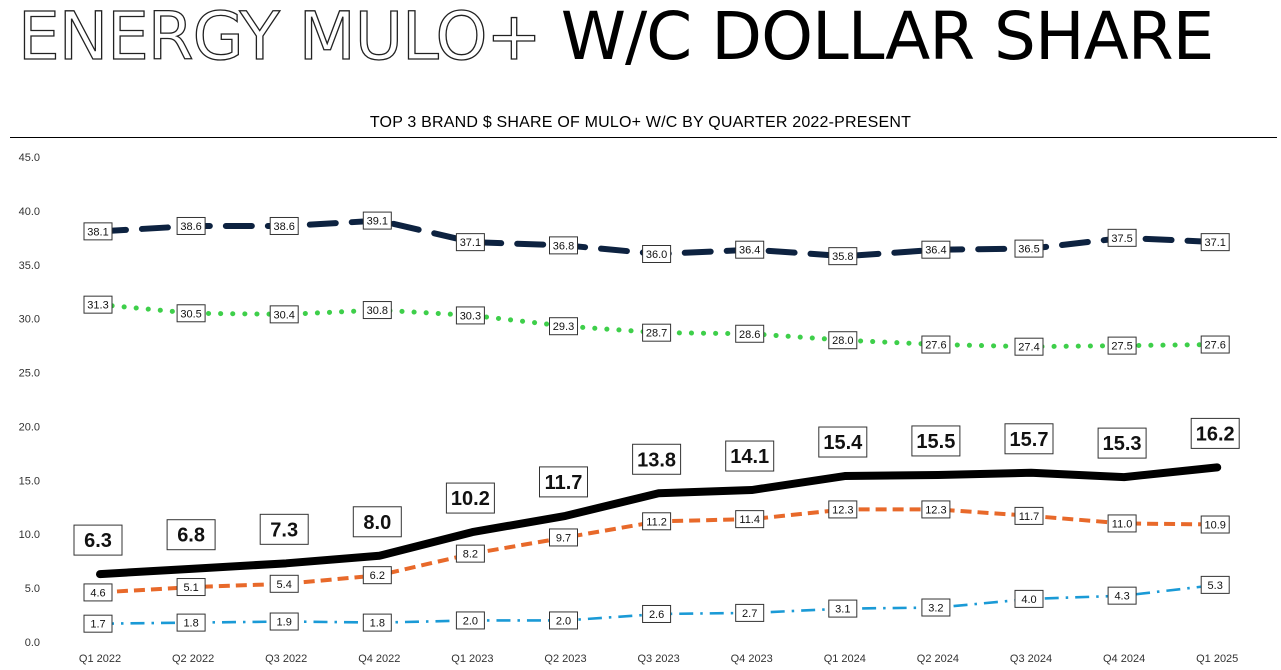 This screenshot has width=1281, height=670. Describe the element at coordinates (470, 555) in the screenshot. I see `data-label: 8.2` at that location.